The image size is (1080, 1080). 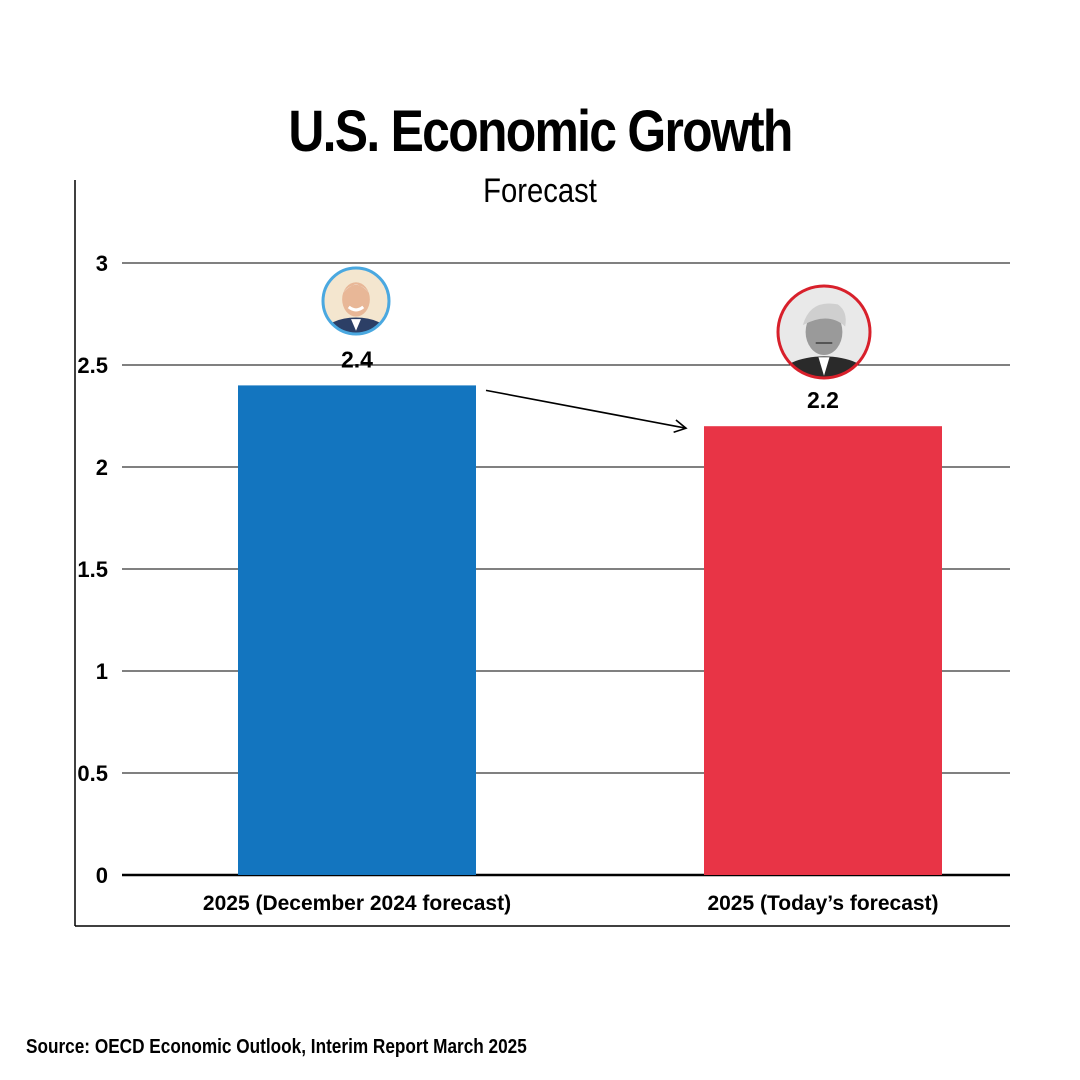 What do you see at coordinates (356, 301) in the screenshot?
I see `smiling-man-portrait-icon` at bounding box center [356, 301].